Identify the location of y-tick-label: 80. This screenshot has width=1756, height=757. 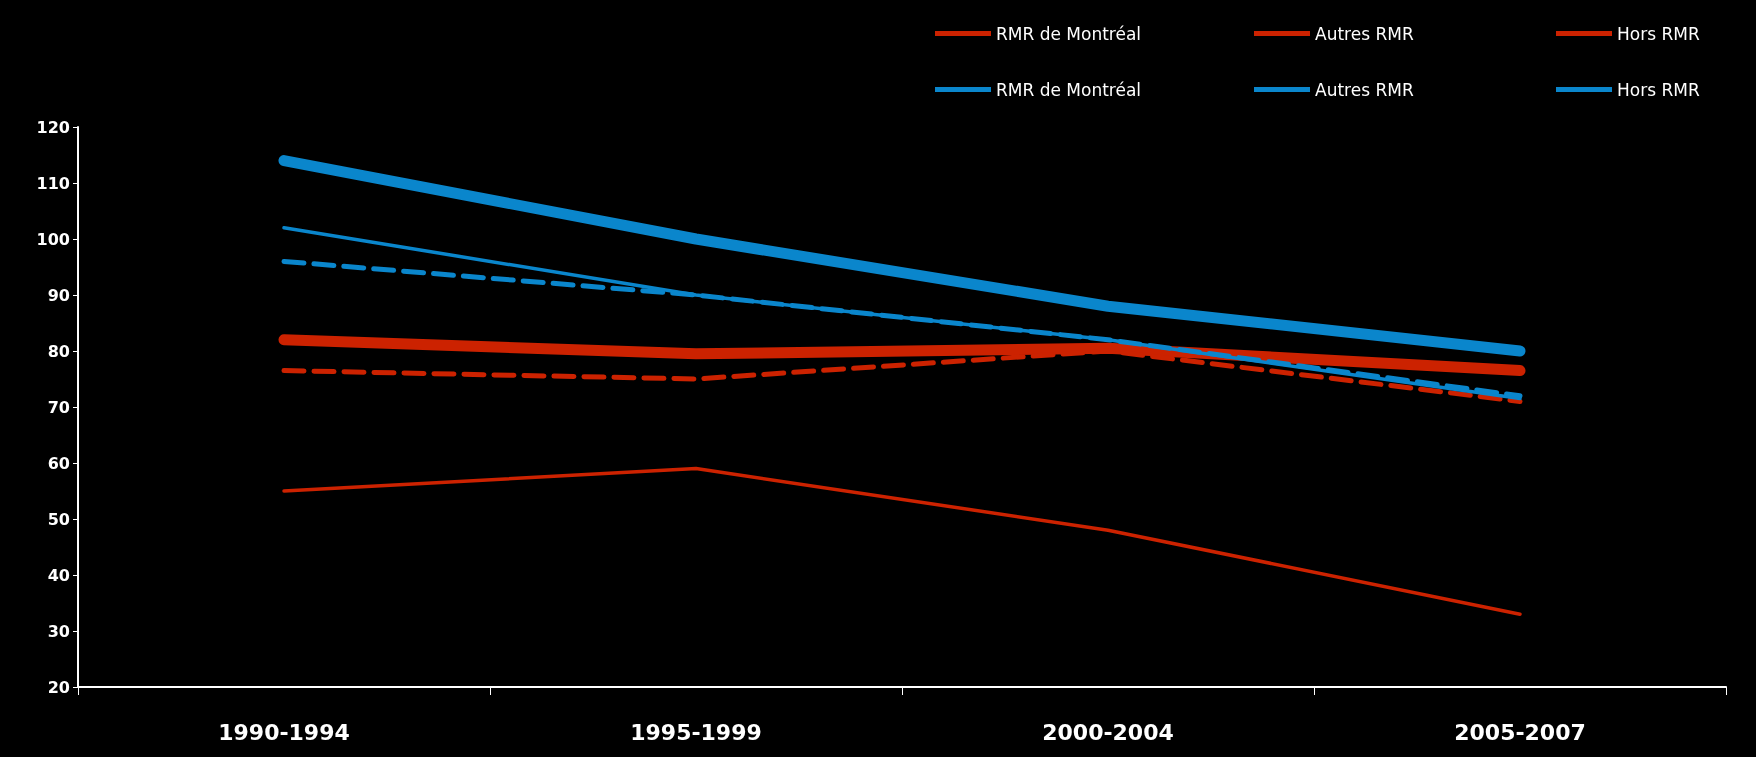
(58, 351).